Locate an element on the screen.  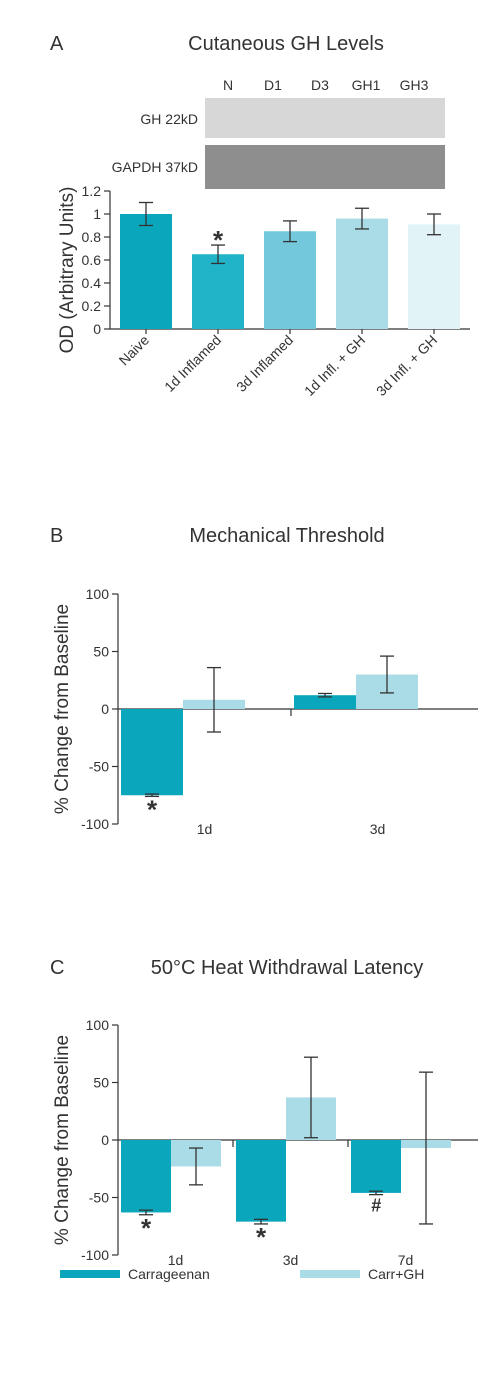
blot-row-label-gh: GH 22kD is located at coordinates (169, 119).